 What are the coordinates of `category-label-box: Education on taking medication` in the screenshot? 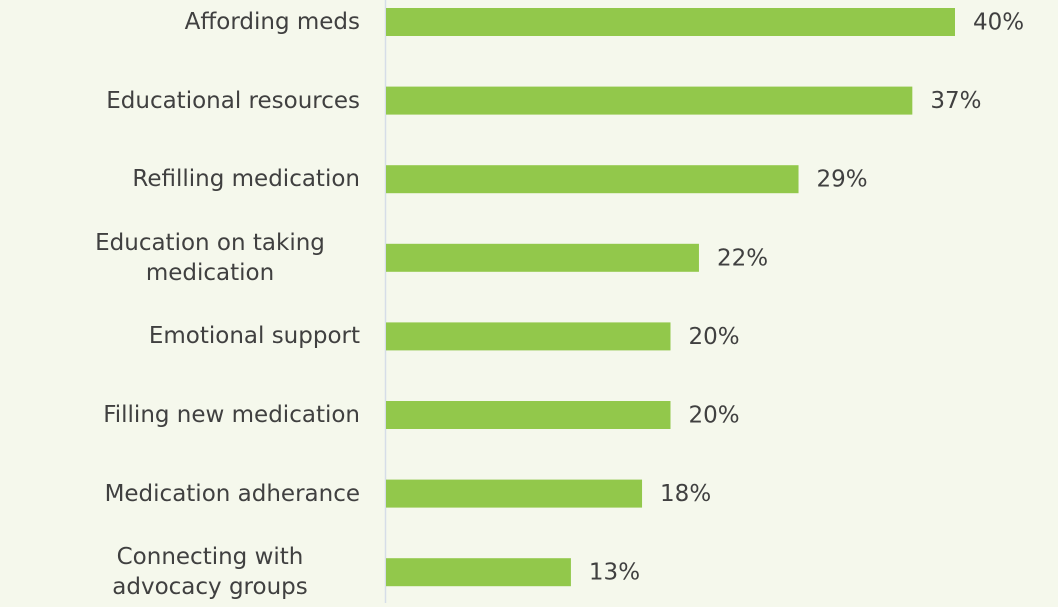 It's located at (180, 258).